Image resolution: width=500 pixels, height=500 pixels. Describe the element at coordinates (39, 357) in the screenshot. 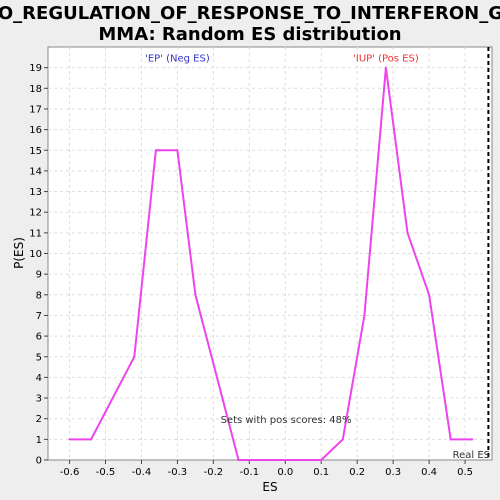

I see `y-tick-label: 5` at that location.